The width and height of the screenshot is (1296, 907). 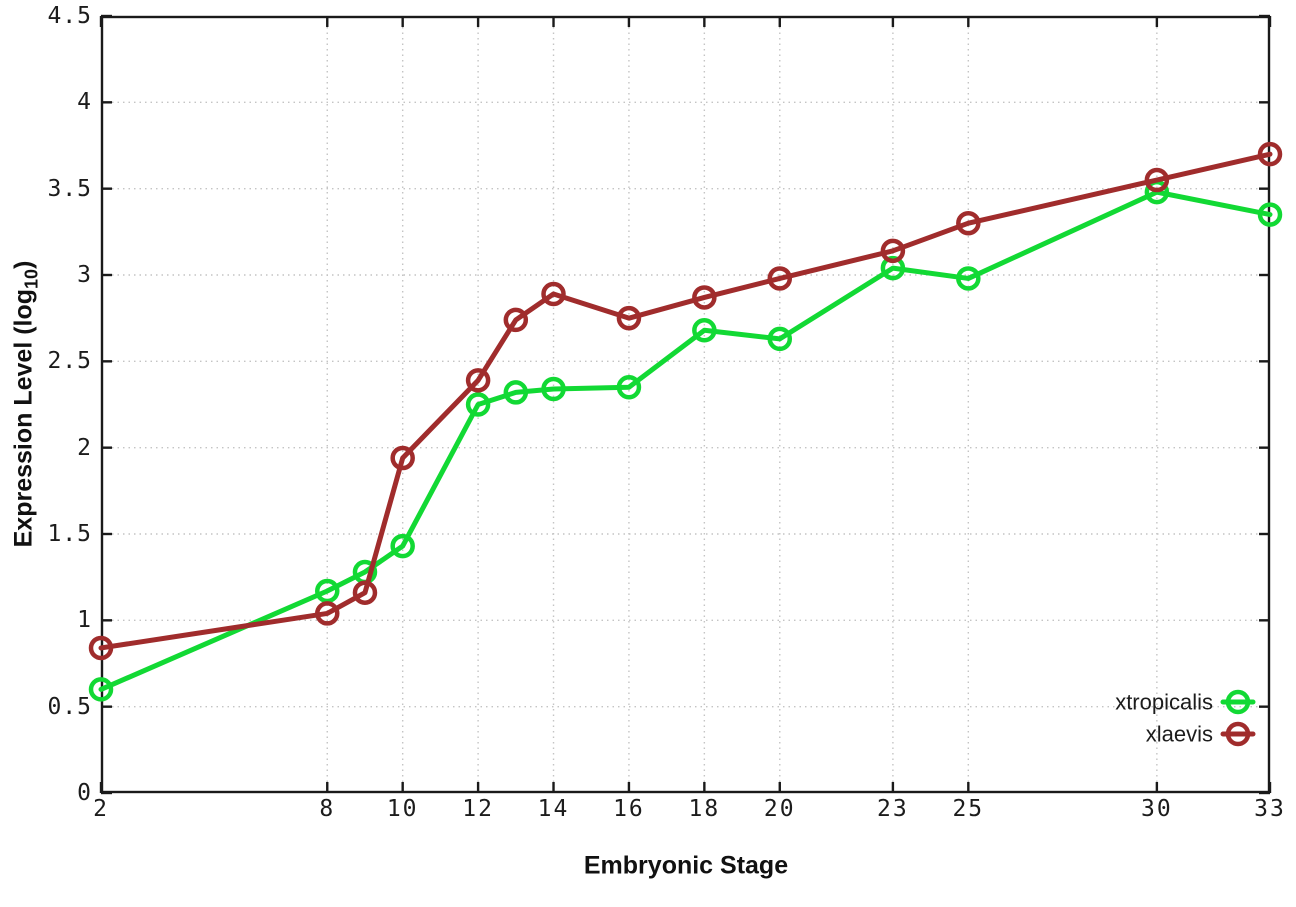 What do you see at coordinates (553, 809) in the screenshot?
I see `x-tick-label: 14` at bounding box center [553, 809].